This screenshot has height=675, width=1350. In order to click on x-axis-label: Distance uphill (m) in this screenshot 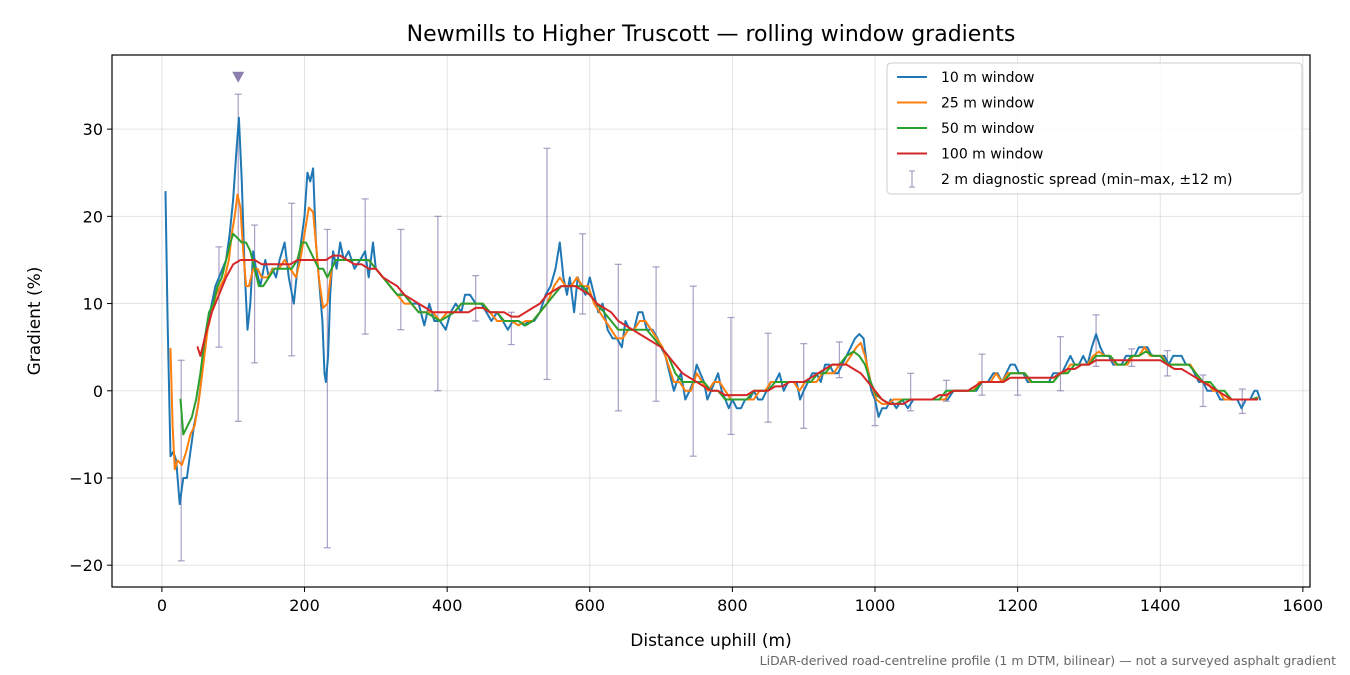, I will do `click(710, 641)`.